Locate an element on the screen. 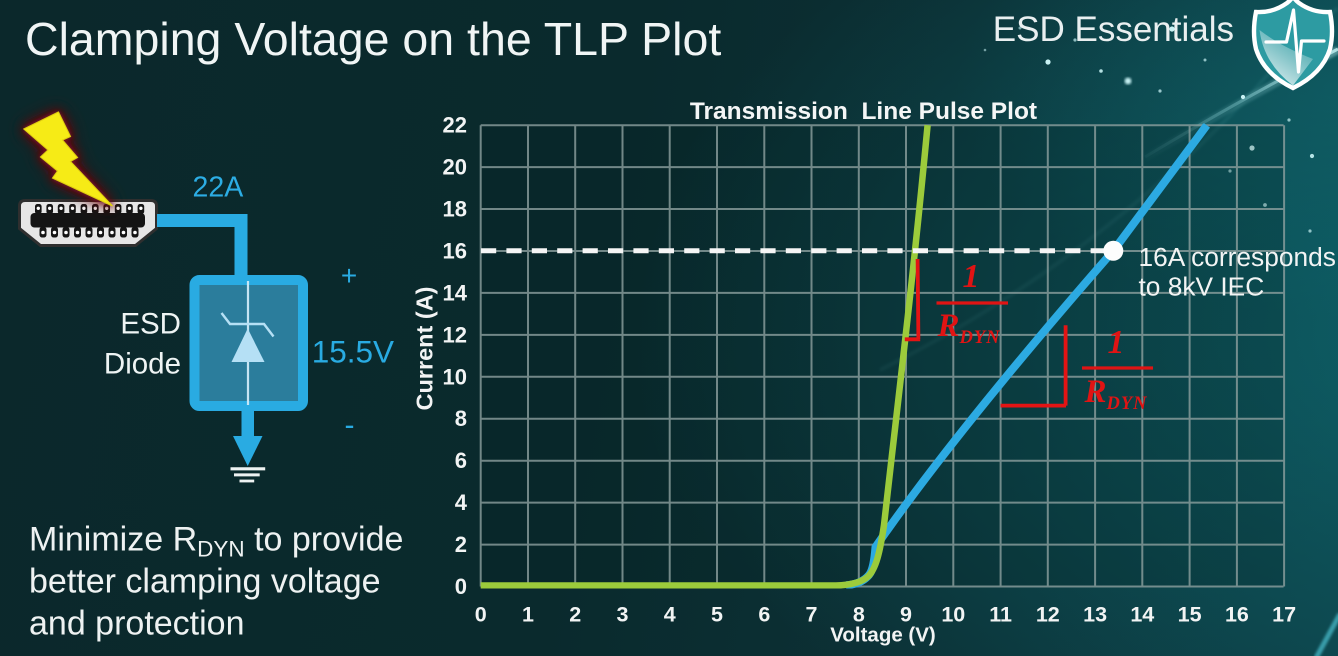 This screenshot has height=656, width=1338. svg-text: 15 is located at coordinates (1190, 615).